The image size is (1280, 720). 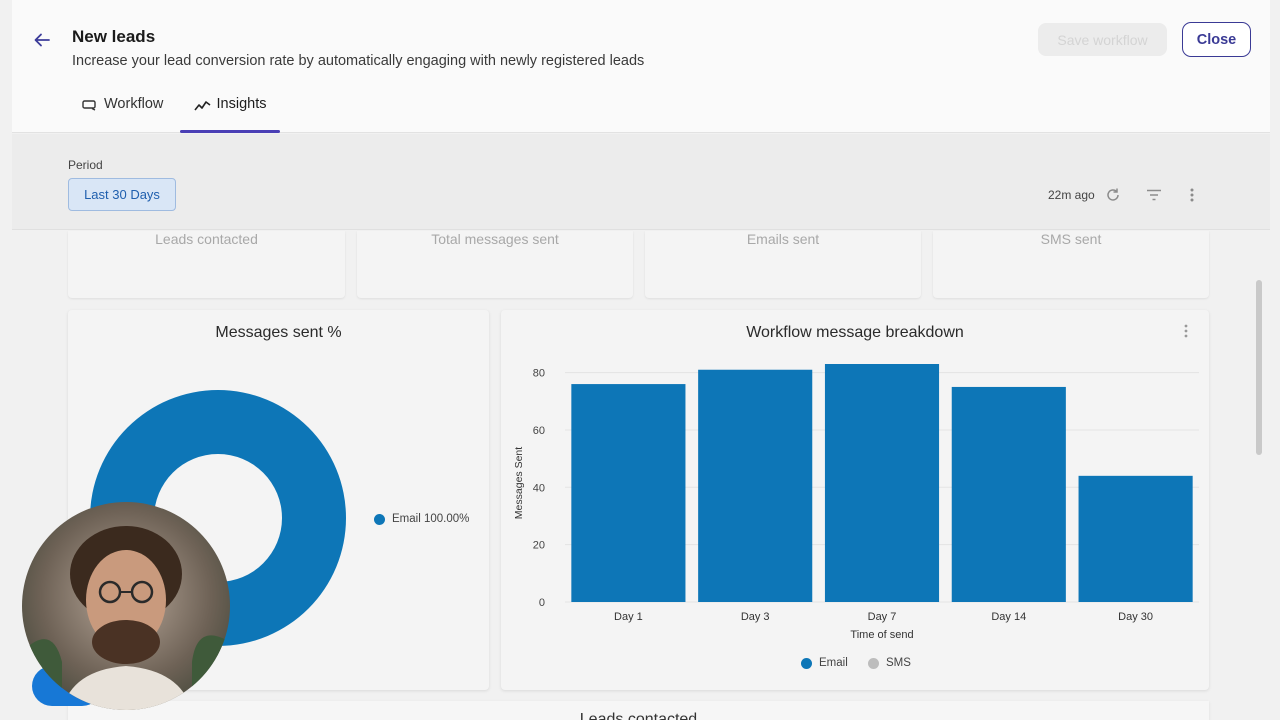 What do you see at coordinates (122, 114) in the screenshot?
I see `tab-workflow: Workflow` at bounding box center [122, 114].